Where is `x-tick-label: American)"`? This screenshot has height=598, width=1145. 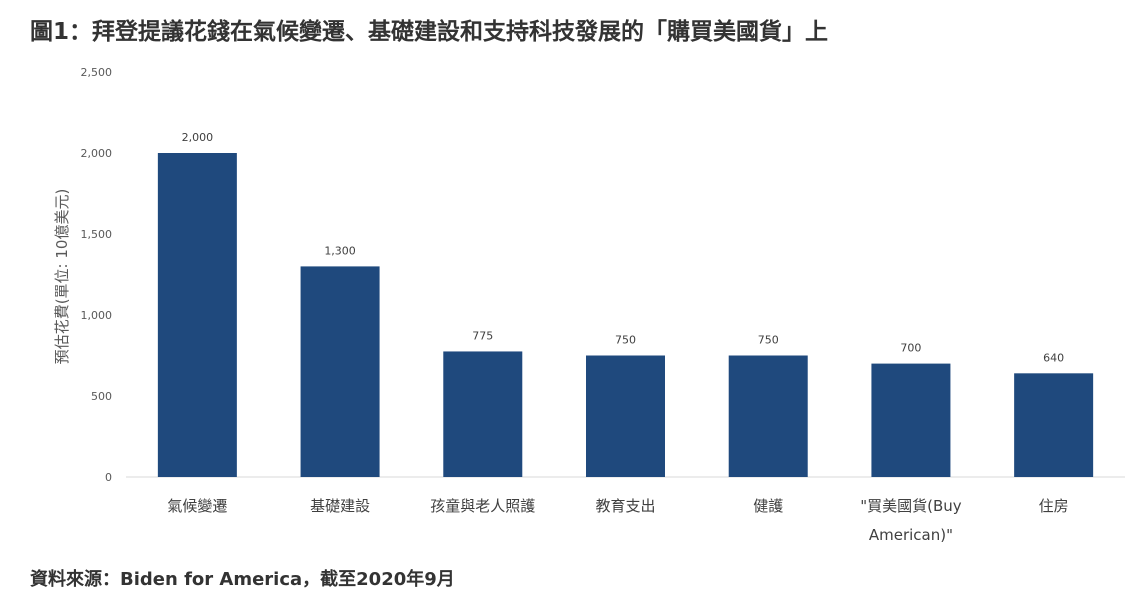
x-tick-label: American)" is located at coordinates (911, 535).